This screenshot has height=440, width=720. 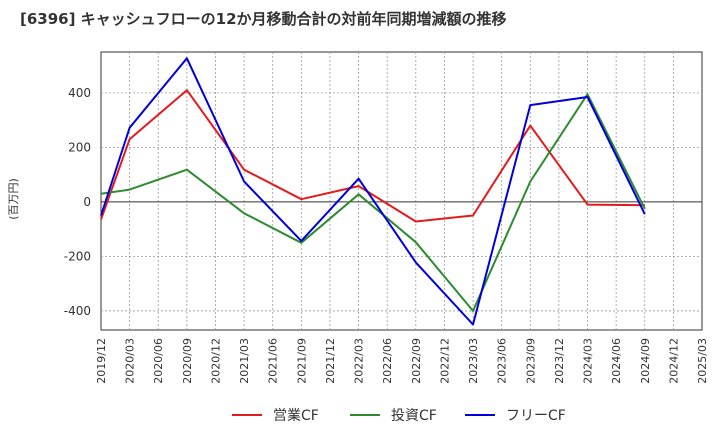 What do you see at coordinates (187, 361) in the screenshot?
I see `x-tick-label: 2020/09` at bounding box center [187, 361].